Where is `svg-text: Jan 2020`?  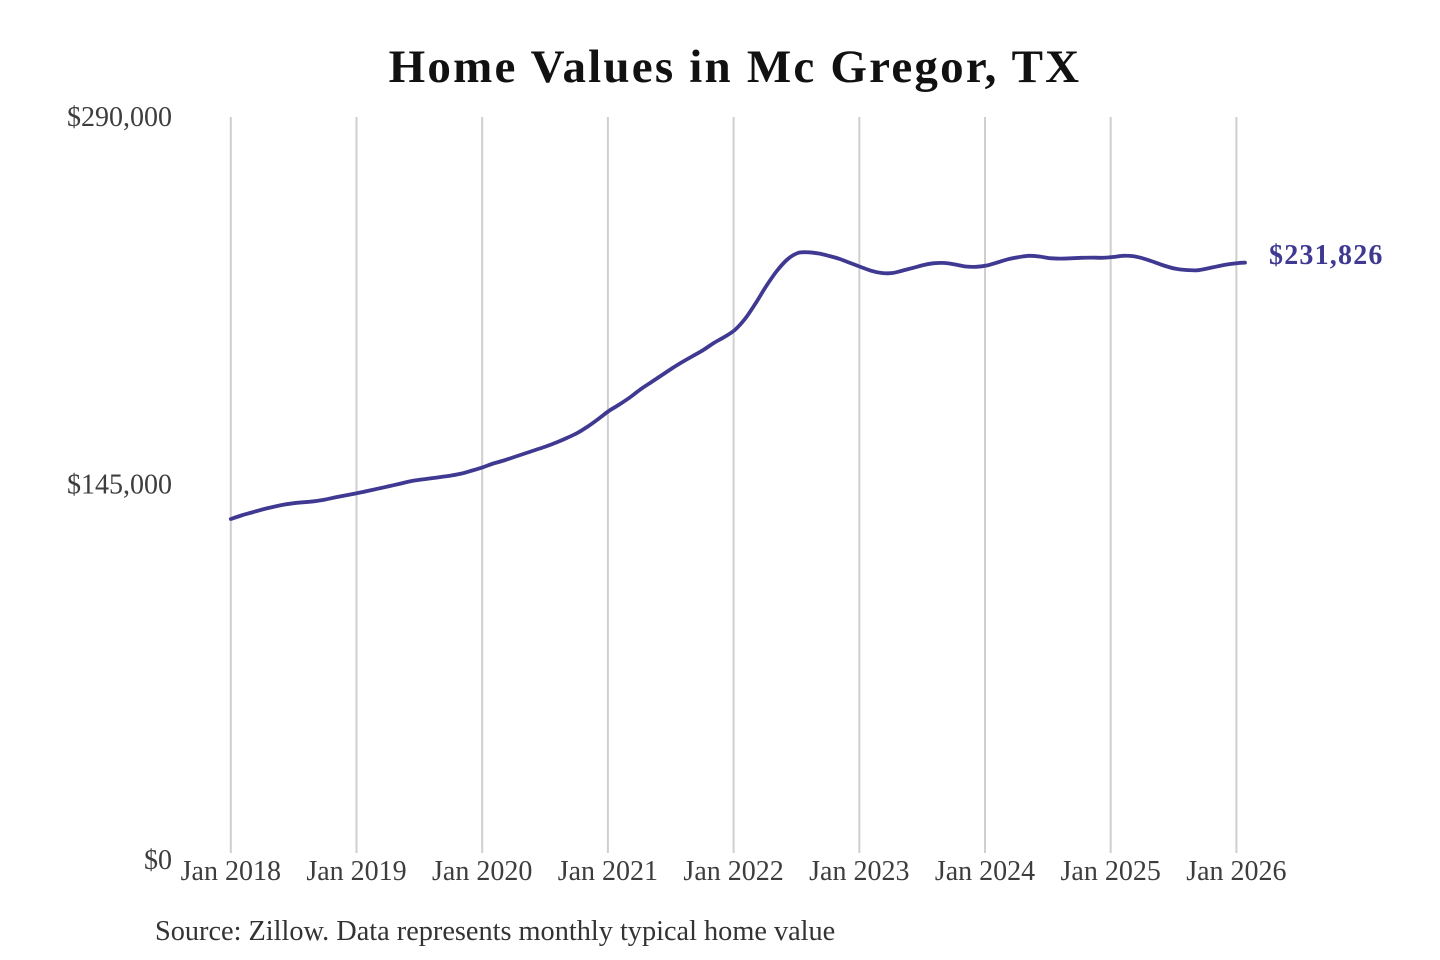
svg-text: Jan 2020 is located at coordinates (482, 871).